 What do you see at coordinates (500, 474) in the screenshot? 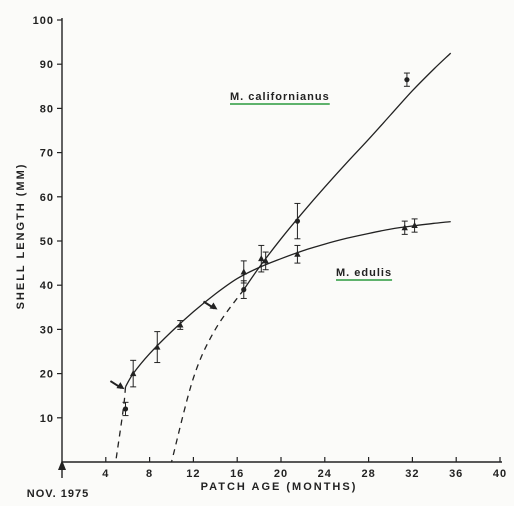
I see `x-tick-label-40: 40` at bounding box center [500, 474].